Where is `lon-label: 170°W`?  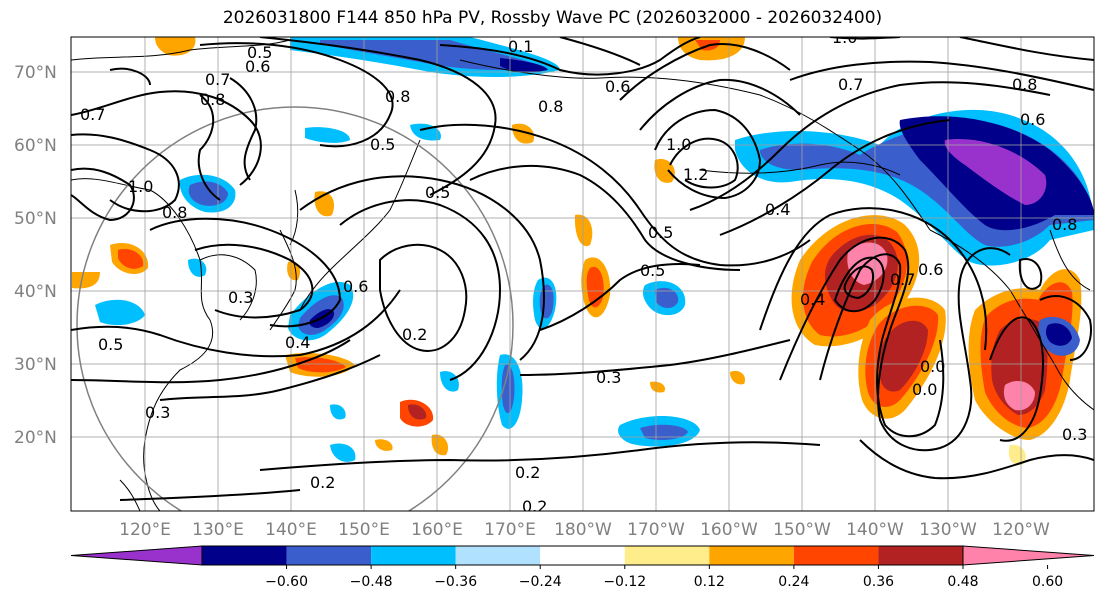 lon-label: 170°W is located at coordinates (656, 530).